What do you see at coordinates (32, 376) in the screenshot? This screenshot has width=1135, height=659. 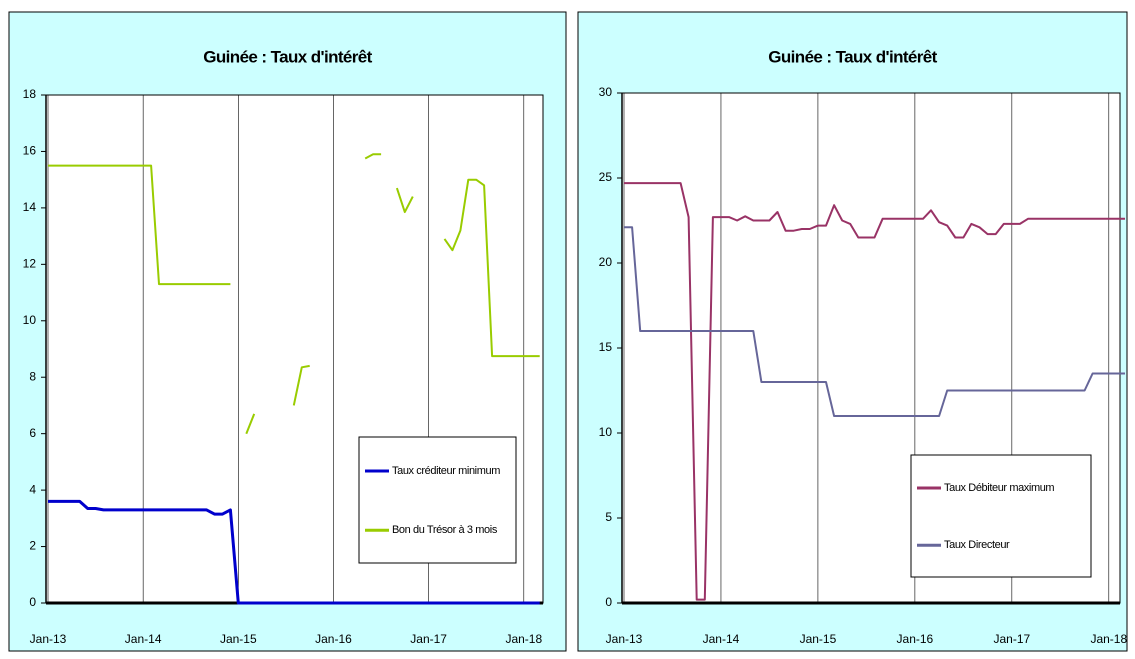 I see `y-tick-label: 8` at bounding box center [32, 376].